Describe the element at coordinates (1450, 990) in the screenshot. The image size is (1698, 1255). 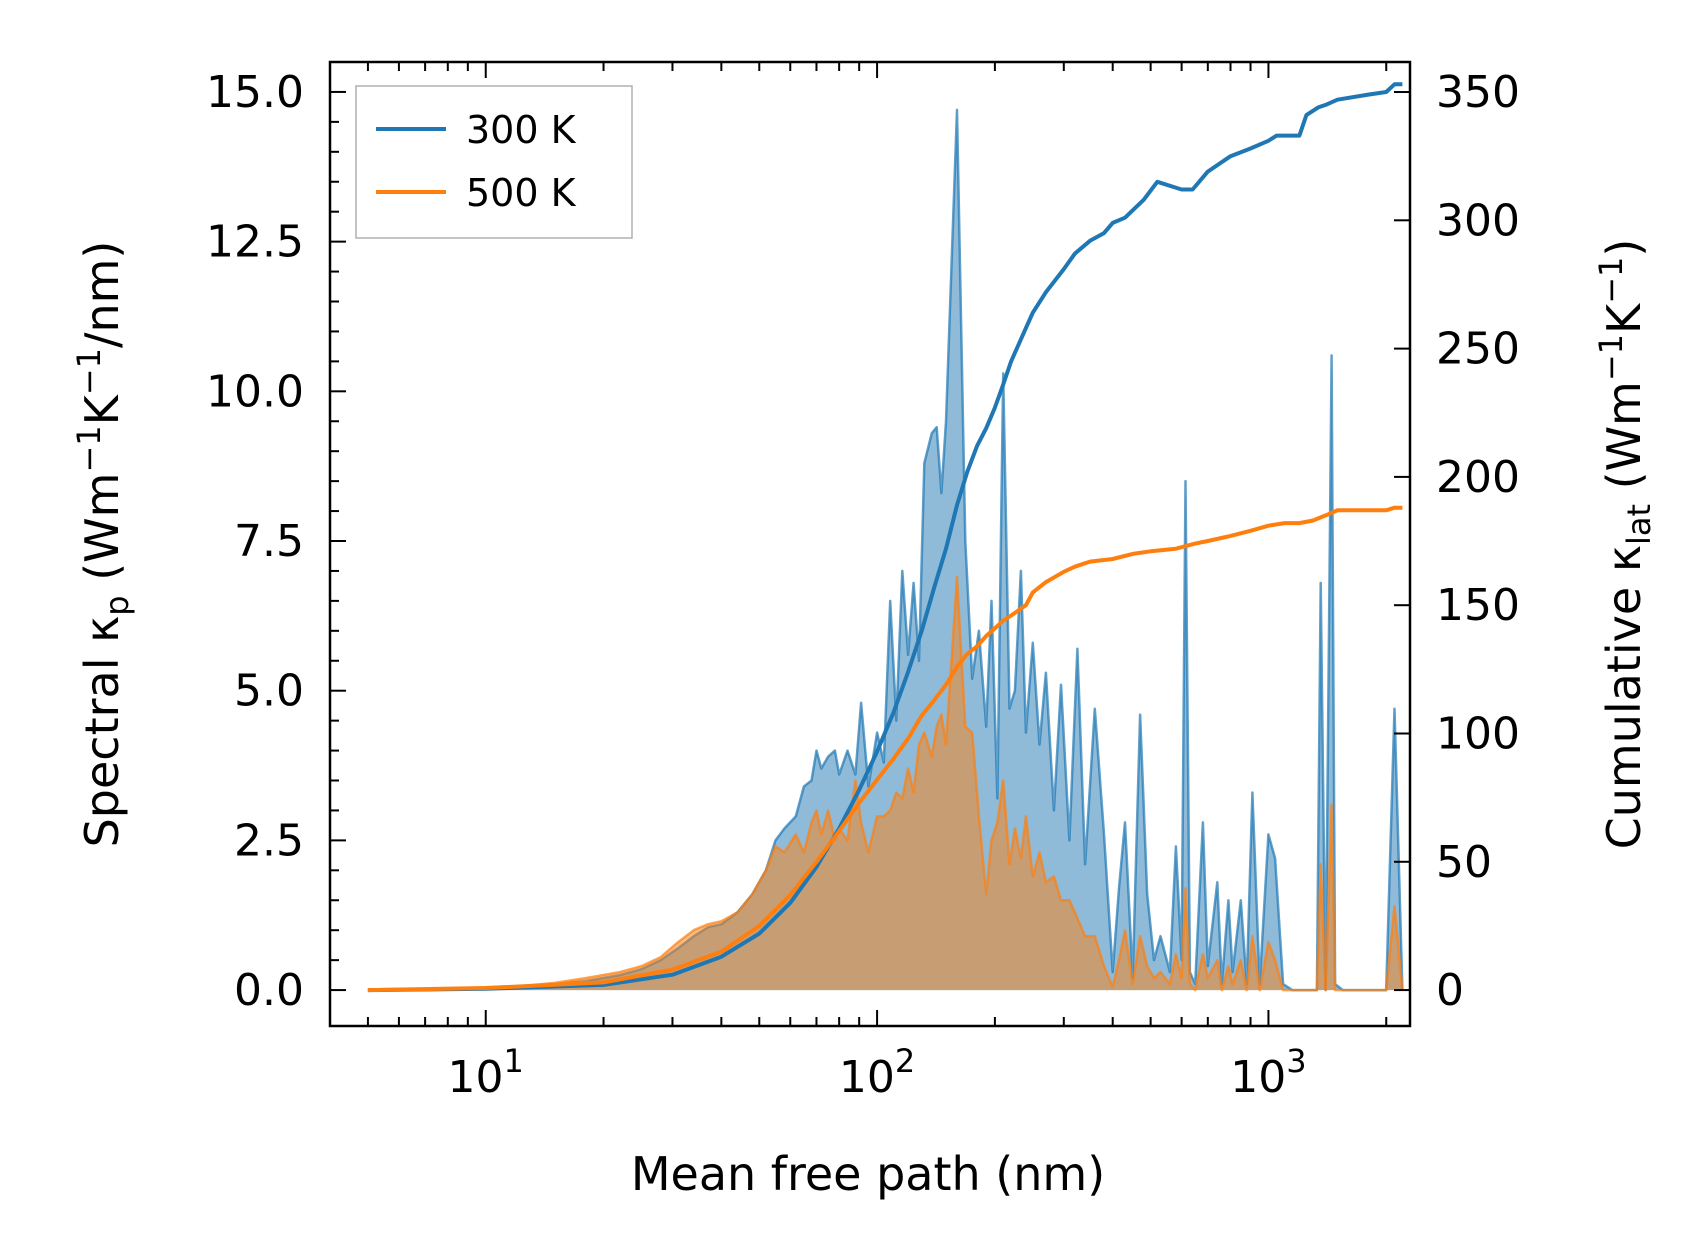
I see `right-y-tick-label: 0` at that location.